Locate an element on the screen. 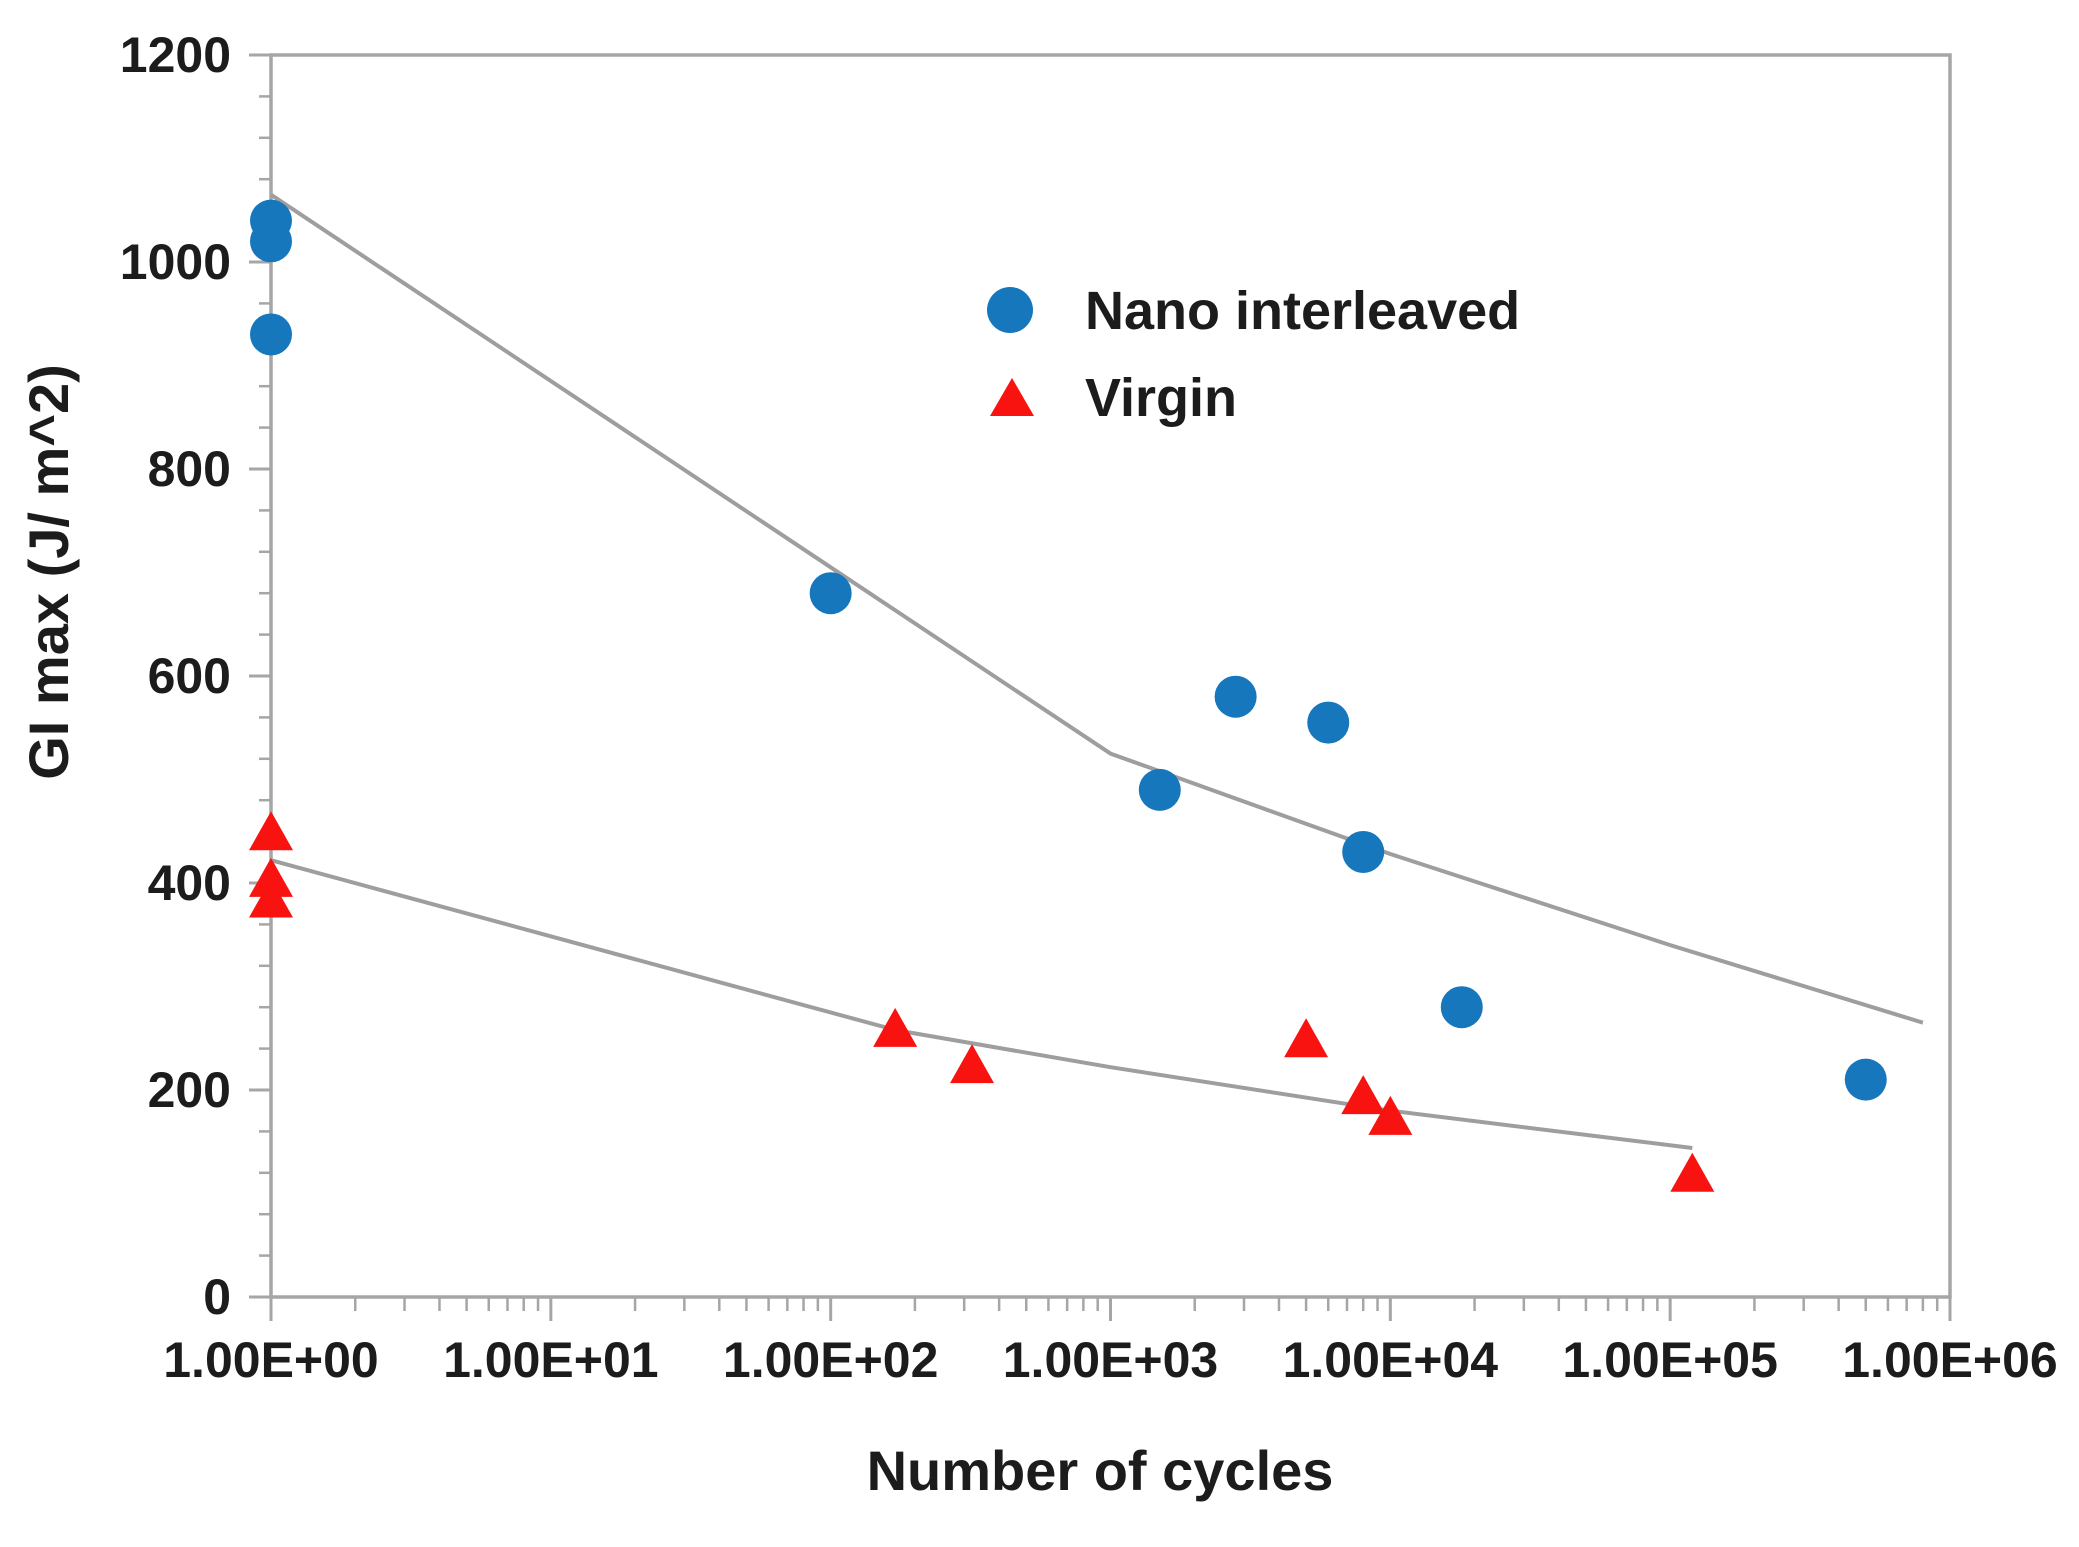 The image size is (2079, 1547). y-tick-label: 600 is located at coordinates (189, 676).